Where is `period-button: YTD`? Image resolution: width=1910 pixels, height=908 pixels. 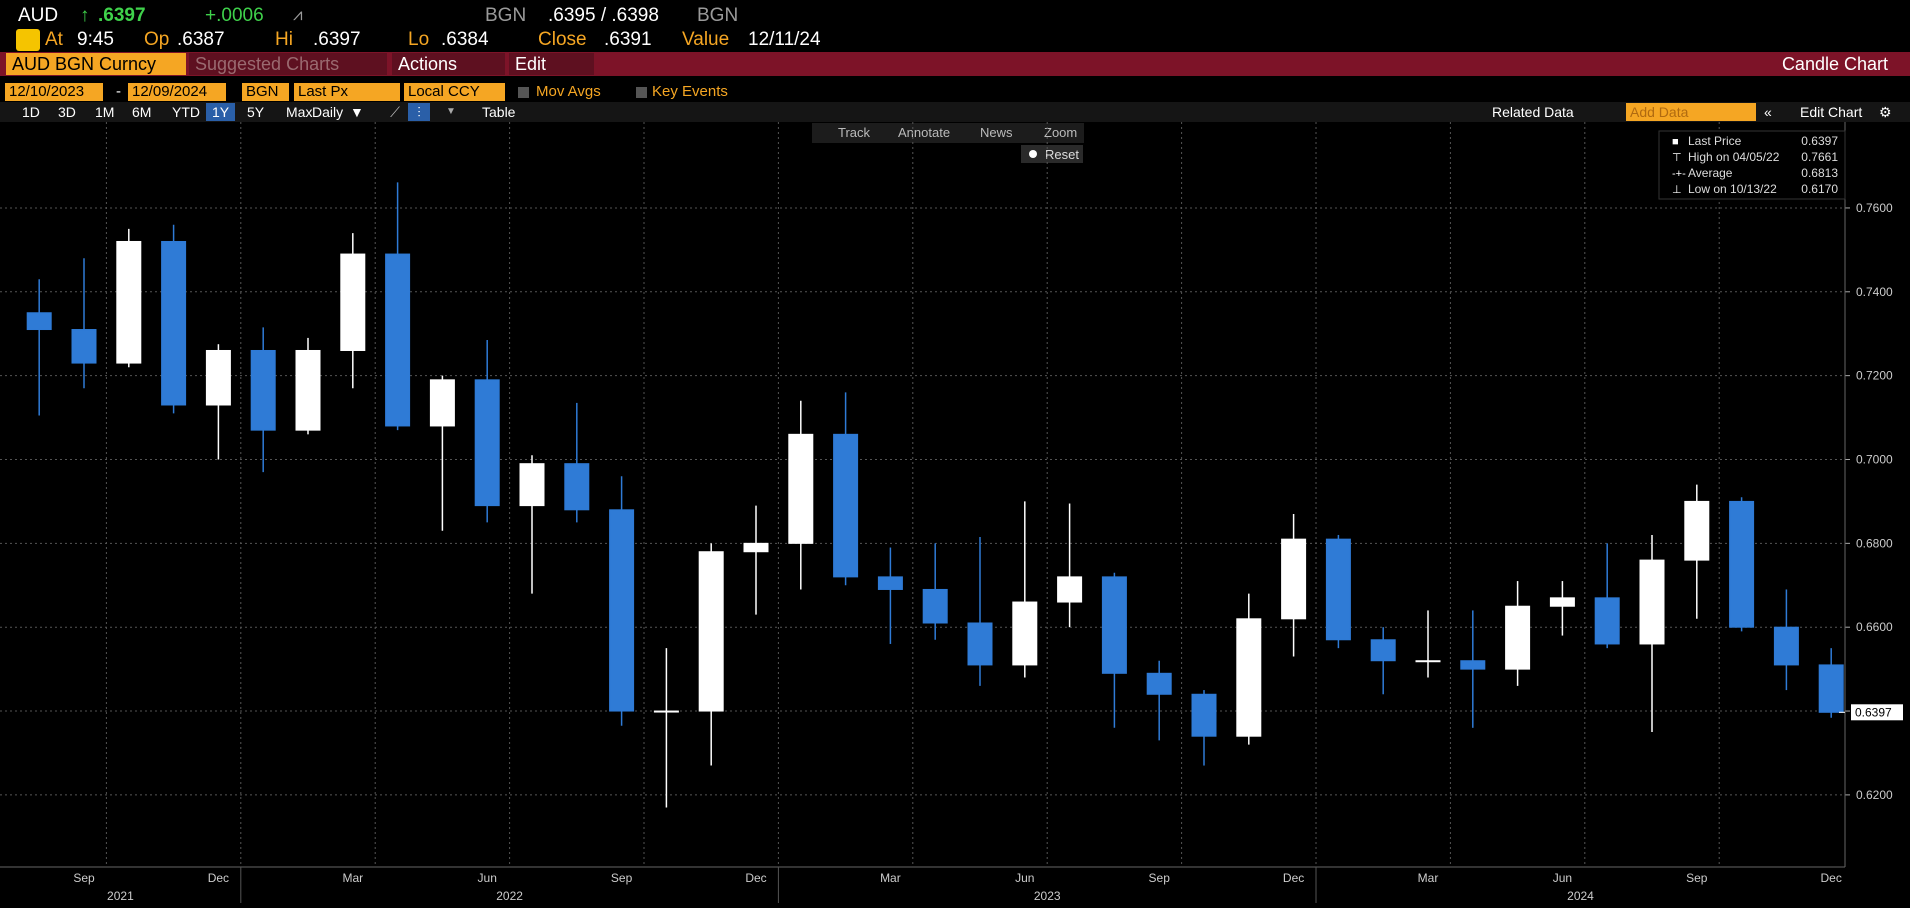
period-button: YTD is located at coordinates (186, 112).